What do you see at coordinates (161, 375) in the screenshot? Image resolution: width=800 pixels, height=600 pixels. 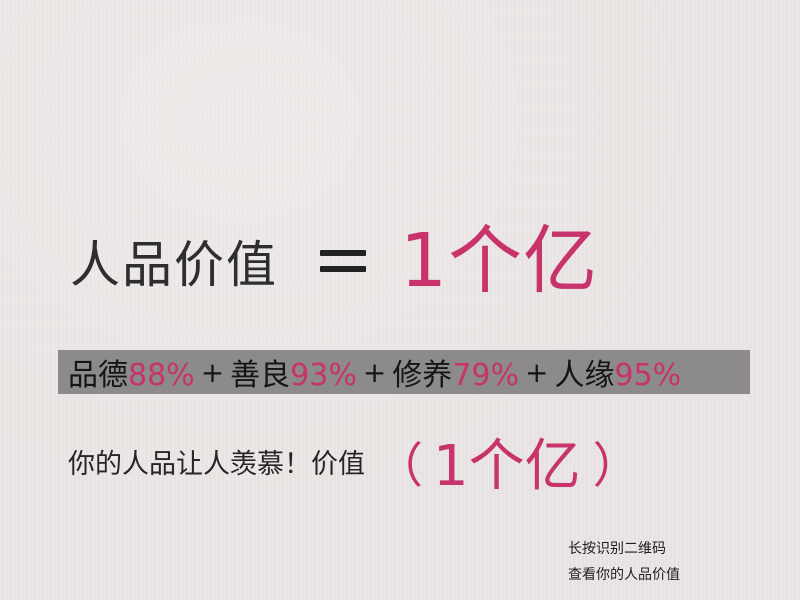 I see `stat-value: 88%` at bounding box center [161, 375].